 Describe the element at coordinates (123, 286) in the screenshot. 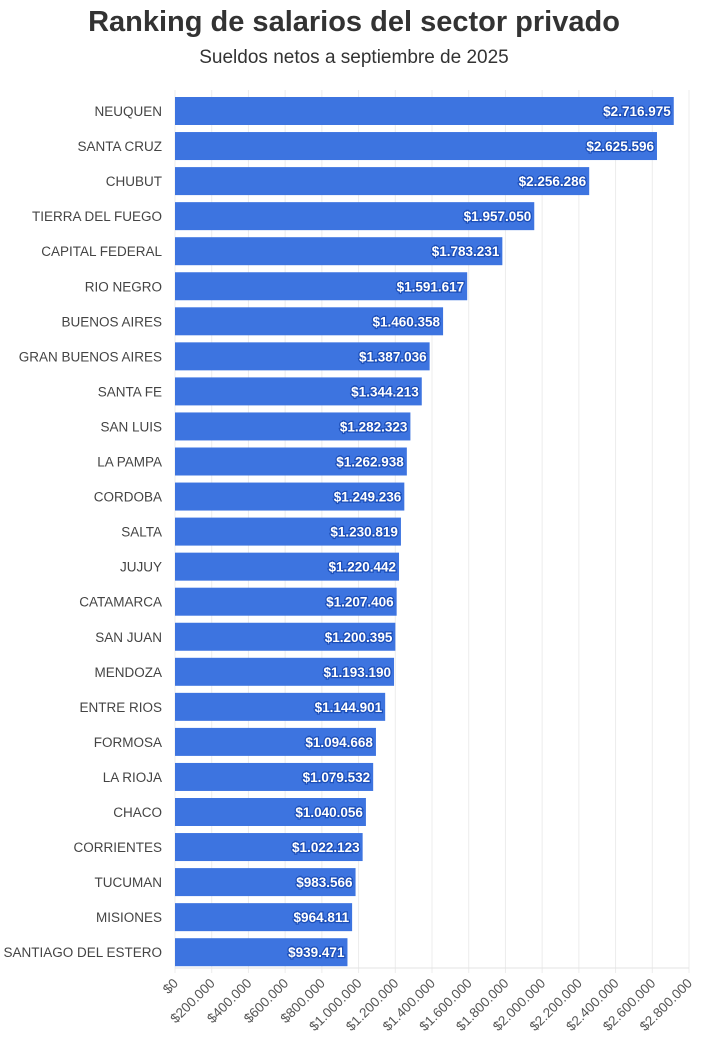

I see `category-label: RIO NEGRO` at that location.